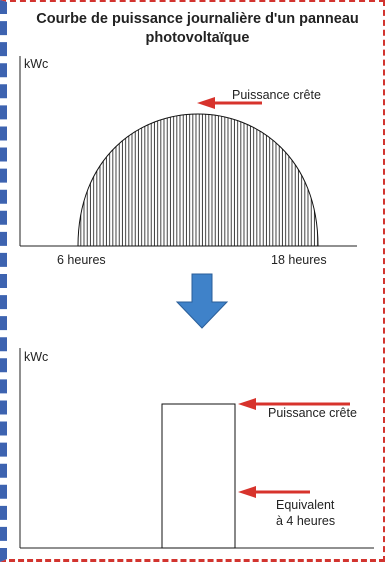 This screenshot has height=562, width=385. What do you see at coordinates (81, 260) in the screenshot?
I see `x-start-label: 6 heures` at bounding box center [81, 260].